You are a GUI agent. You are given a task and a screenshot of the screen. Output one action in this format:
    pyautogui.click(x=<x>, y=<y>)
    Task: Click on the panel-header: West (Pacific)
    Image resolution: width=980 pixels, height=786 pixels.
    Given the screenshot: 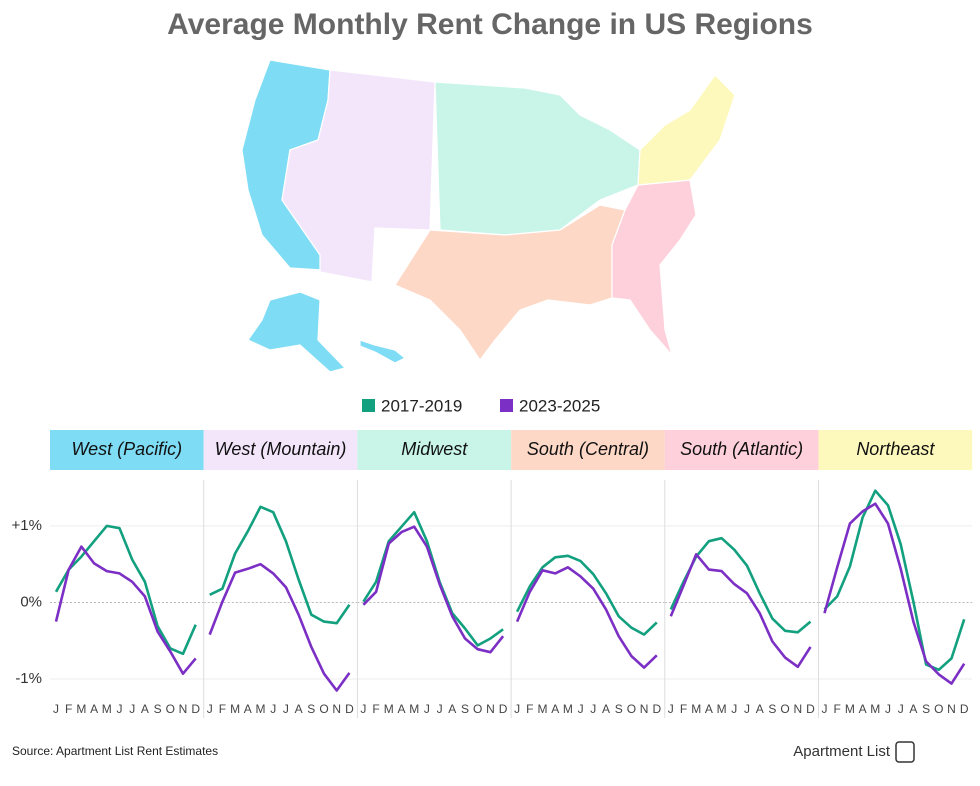 What is the action you would take?
    pyautogui.click(x=127, y=449)
    